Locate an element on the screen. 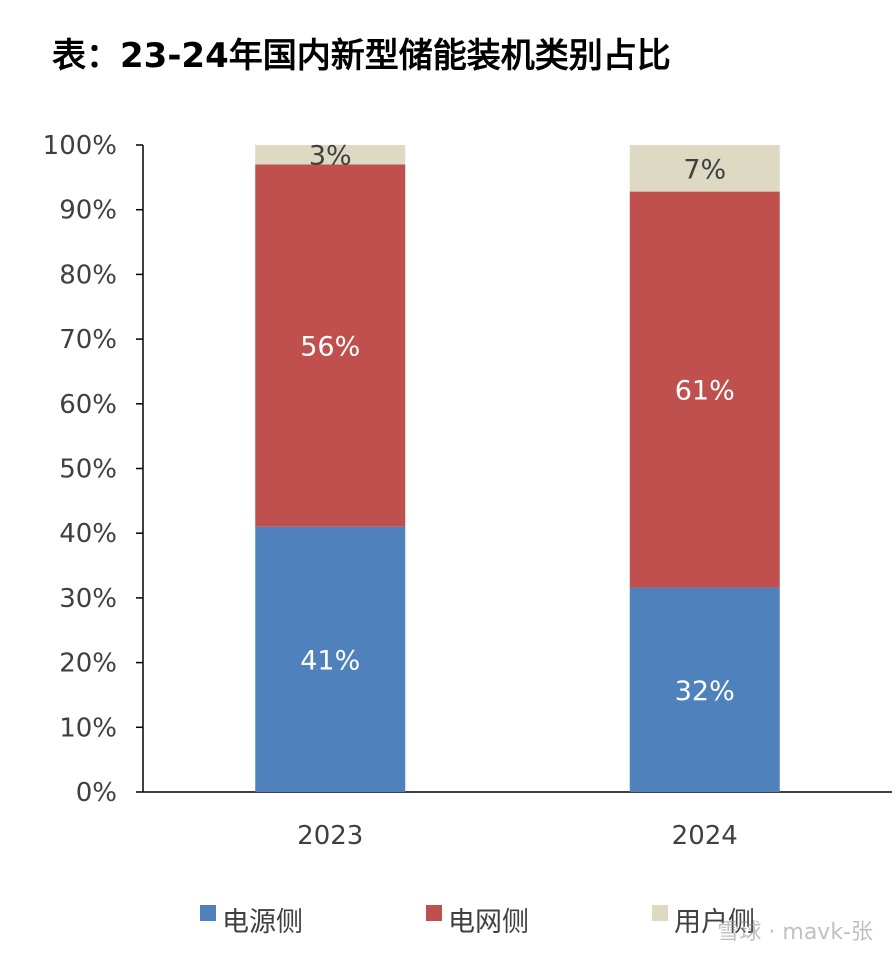 The width and height of the screenshot is (895, 960). watermark: 雪球 · mavk-张 is located at coordinates (795, 932).